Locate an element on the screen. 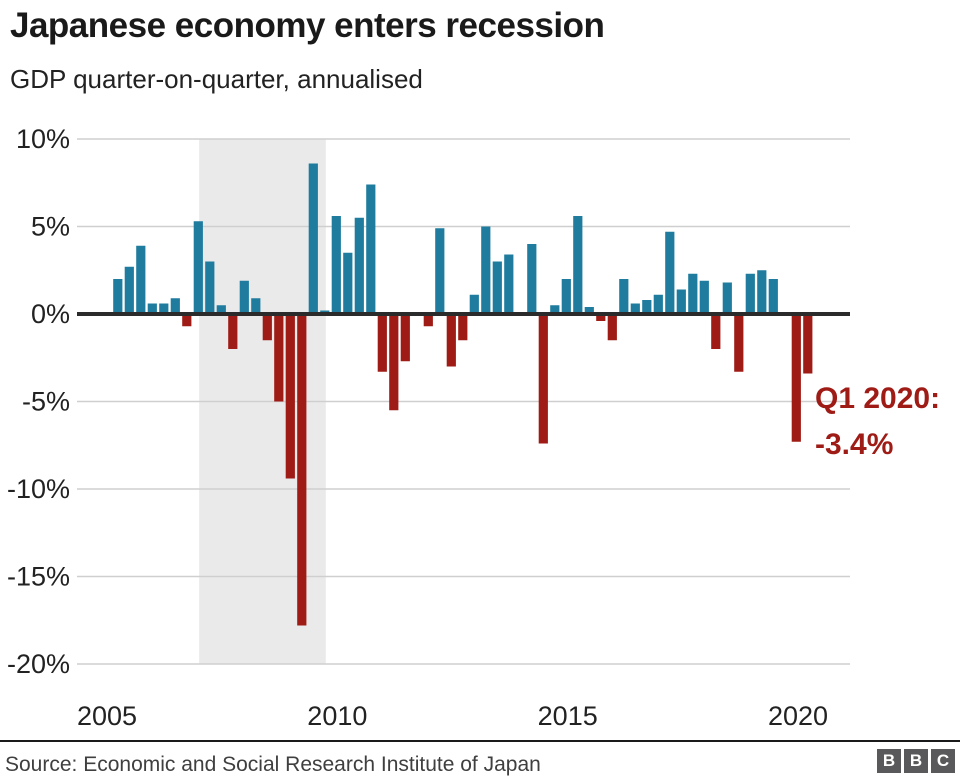  bar-2016-Q4 is located at coordinates (658, 304).